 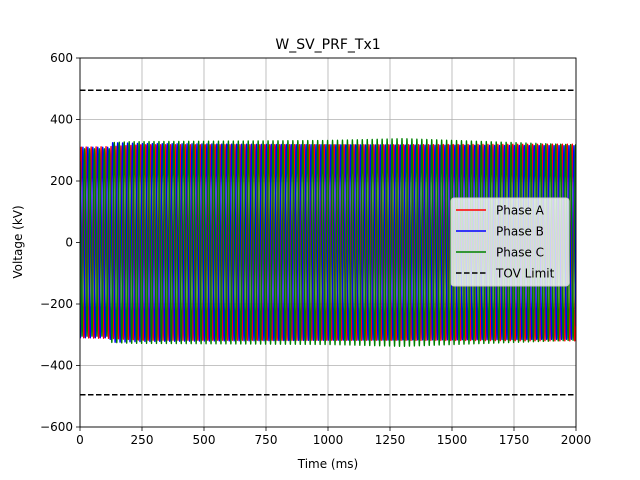 I want to click on legend-label: TOV Limit, so click(x=525, y=274).